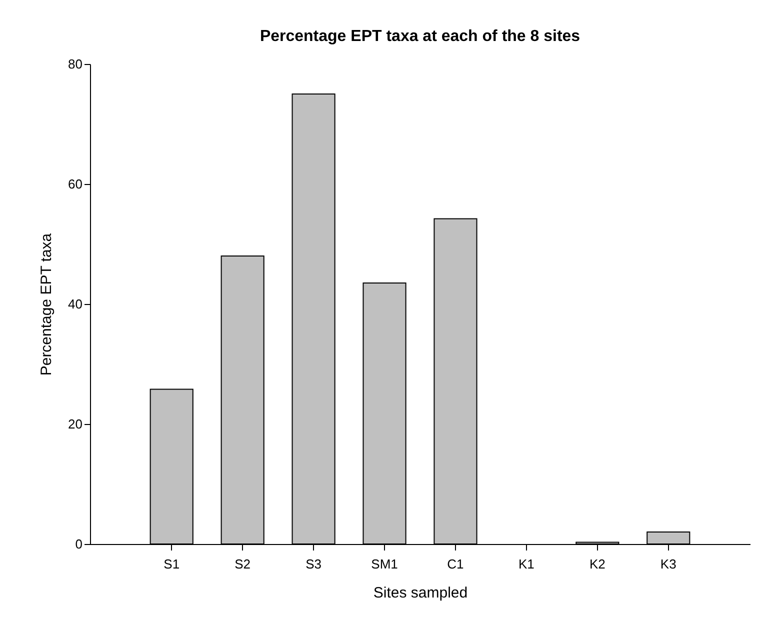 Image resolution: width=768 pixels, height=622 pixels. Describe the element at coordinates (384, 564) in the screenshot. I see `x-tick-label: SM1` at that location.